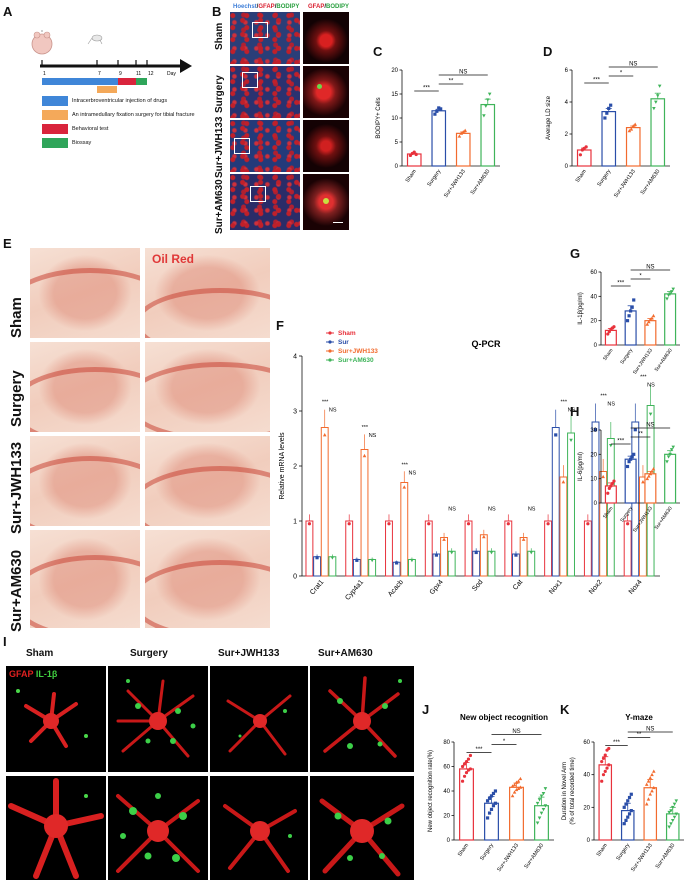 This screenshot has height=884, width=688. Describe the element at coordinates (338, 7) in the screenshot. I see `bodipy-label: BODIPY` at that location.